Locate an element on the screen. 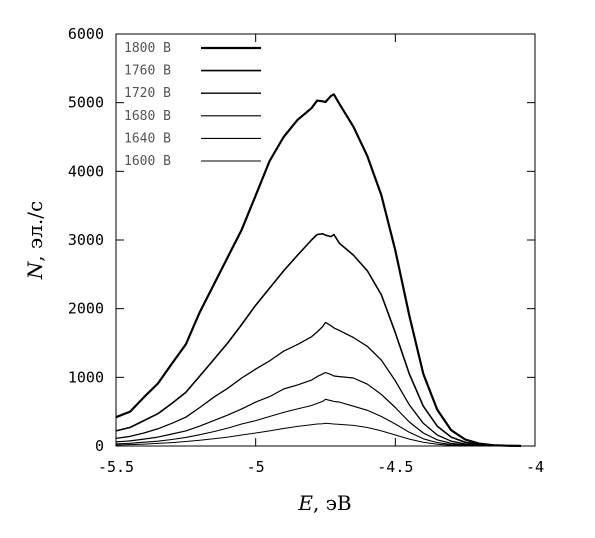  legend-label: 1760 В is located at coordinates (147, 71).